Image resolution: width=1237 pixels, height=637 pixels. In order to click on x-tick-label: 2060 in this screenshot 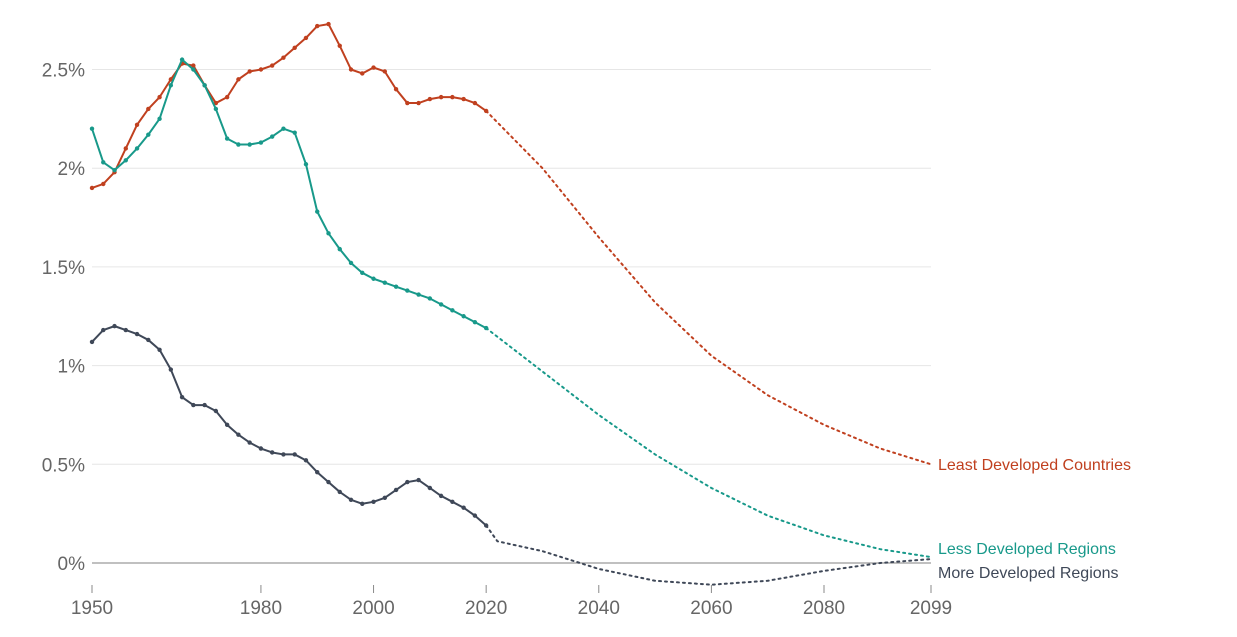, I will do `click(711, 608)`.